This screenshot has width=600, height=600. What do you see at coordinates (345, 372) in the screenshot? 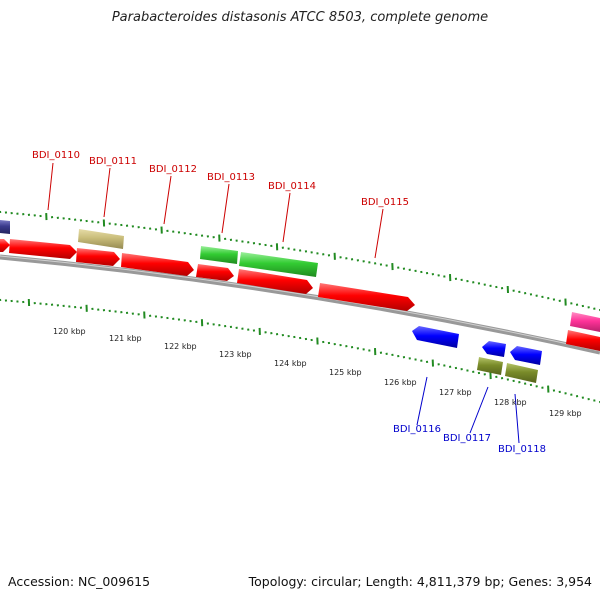
I see `scale-label: 125 kbp` at bounding box center [345, 372].